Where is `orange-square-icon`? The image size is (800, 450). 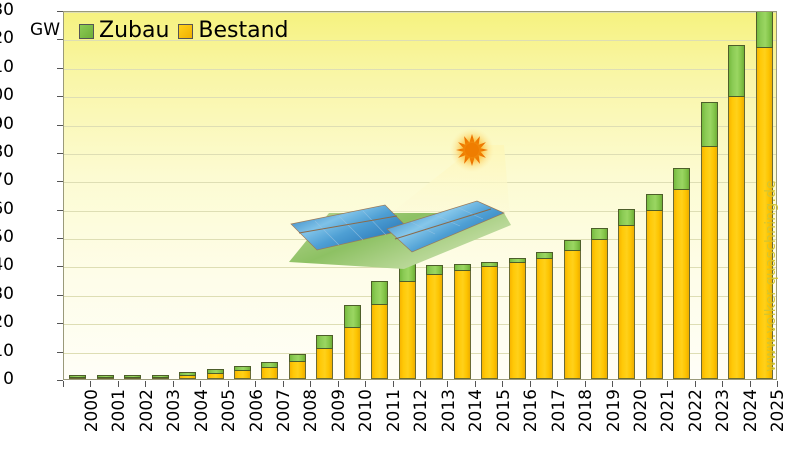 orange-square-icon is located at coordinates (186, 31).